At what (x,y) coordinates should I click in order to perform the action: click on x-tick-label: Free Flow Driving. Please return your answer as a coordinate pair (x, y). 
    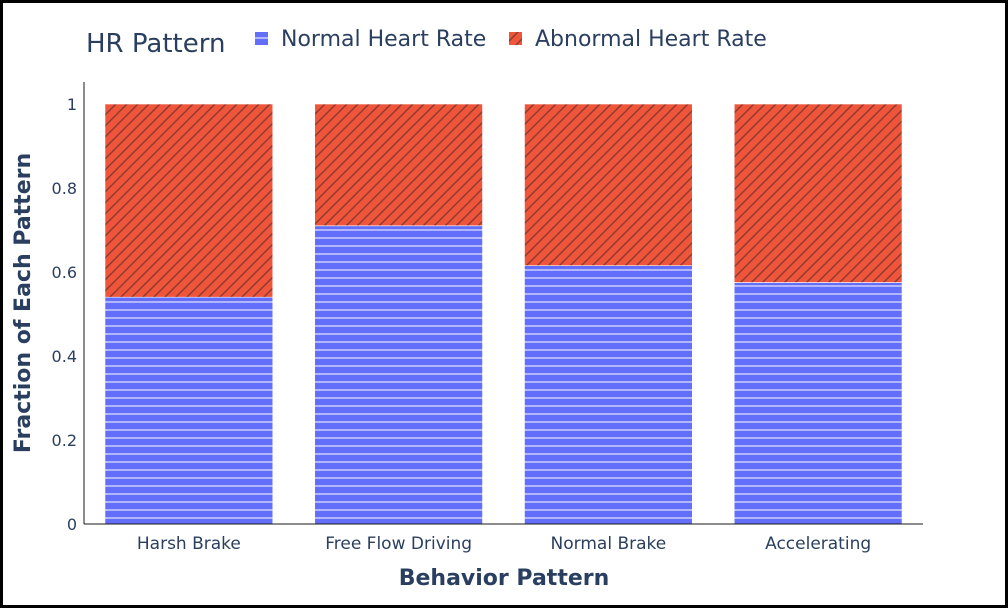
    Looking at the image, I should click on (398, 544).